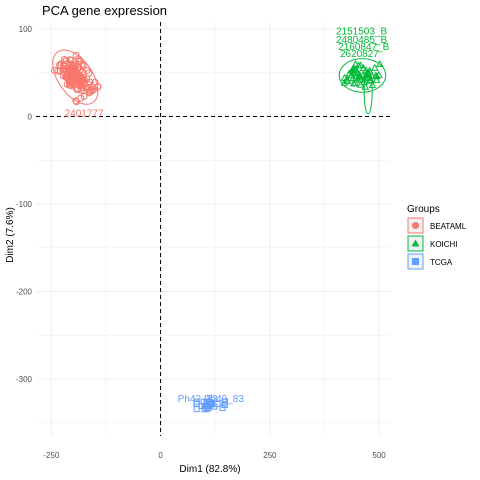 This screenshot has height=480, width=480. I want to click on y-axis-label: Dim2 (7.6%), so click(10, 235).